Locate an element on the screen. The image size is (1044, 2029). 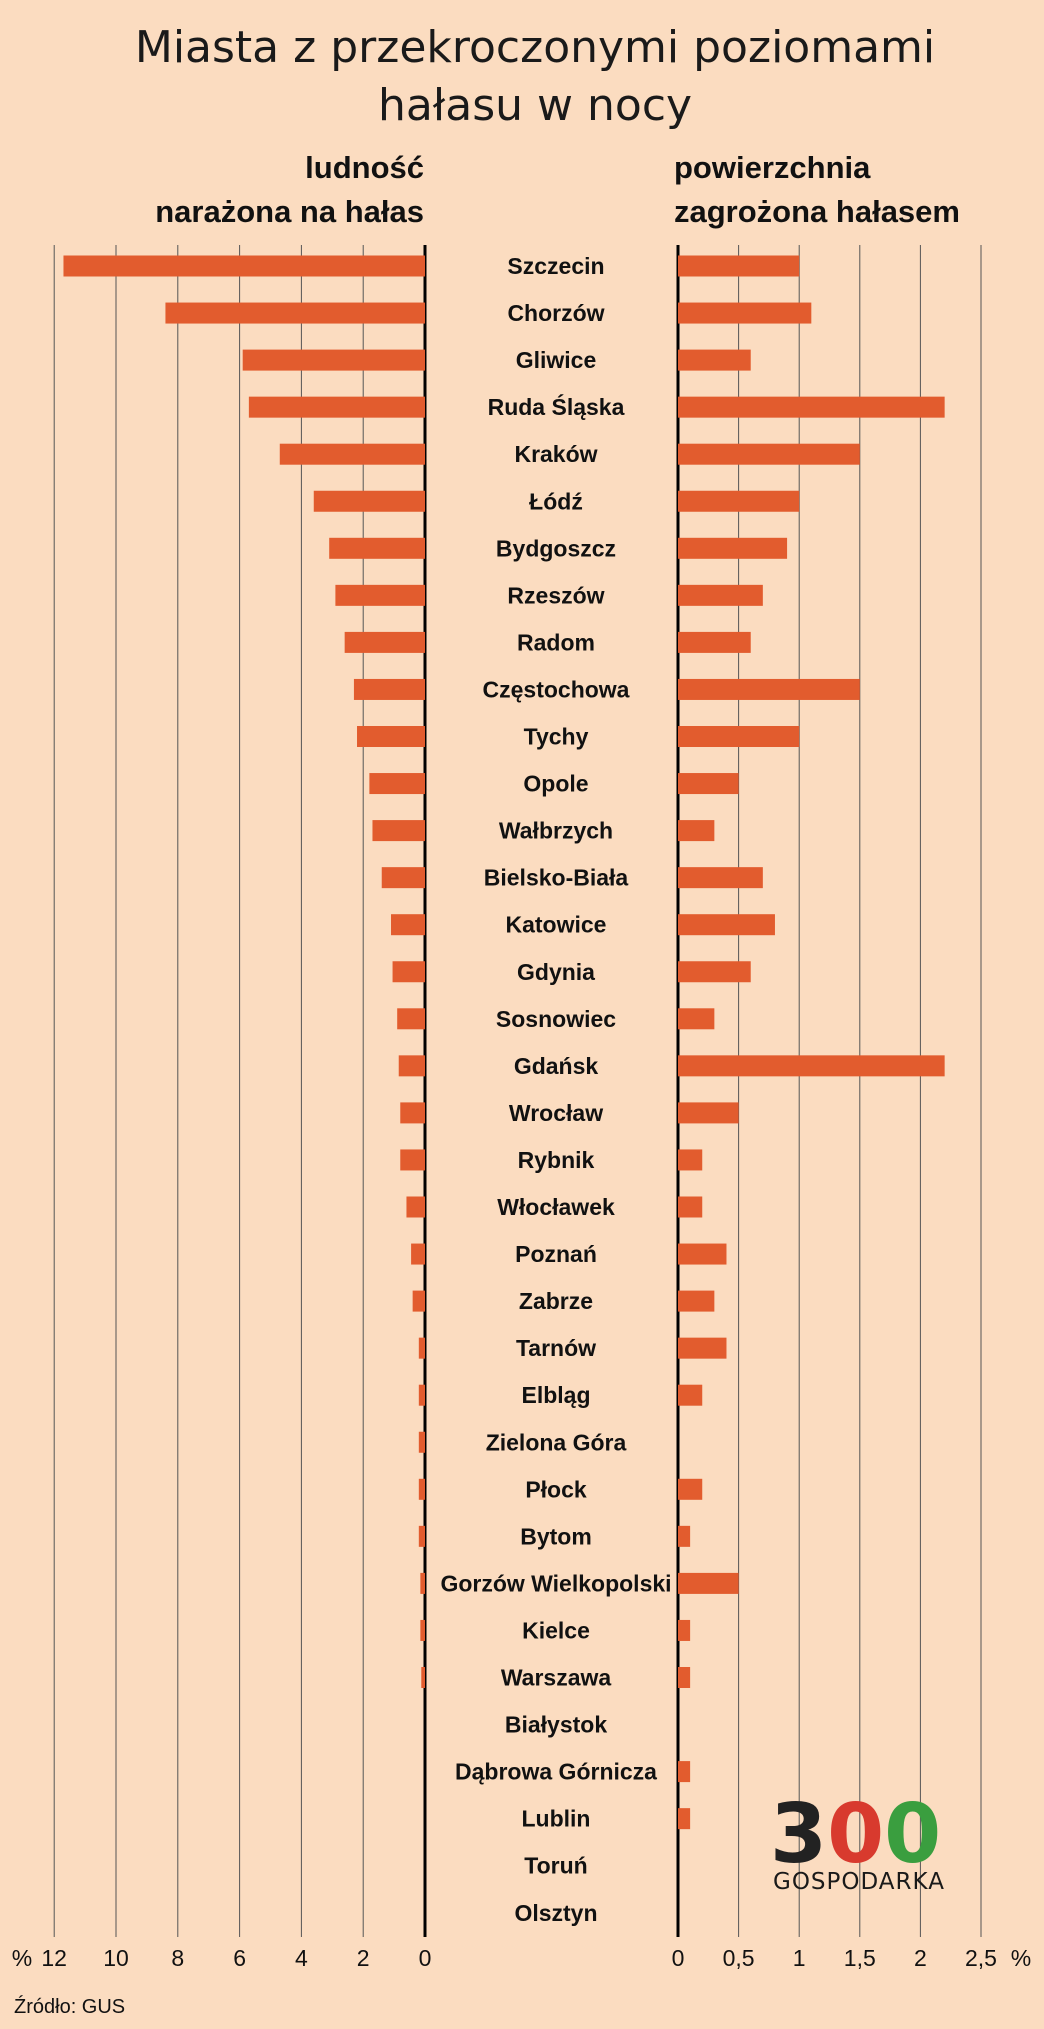
left-unit-label: % is located at coordinates (22, 1958).